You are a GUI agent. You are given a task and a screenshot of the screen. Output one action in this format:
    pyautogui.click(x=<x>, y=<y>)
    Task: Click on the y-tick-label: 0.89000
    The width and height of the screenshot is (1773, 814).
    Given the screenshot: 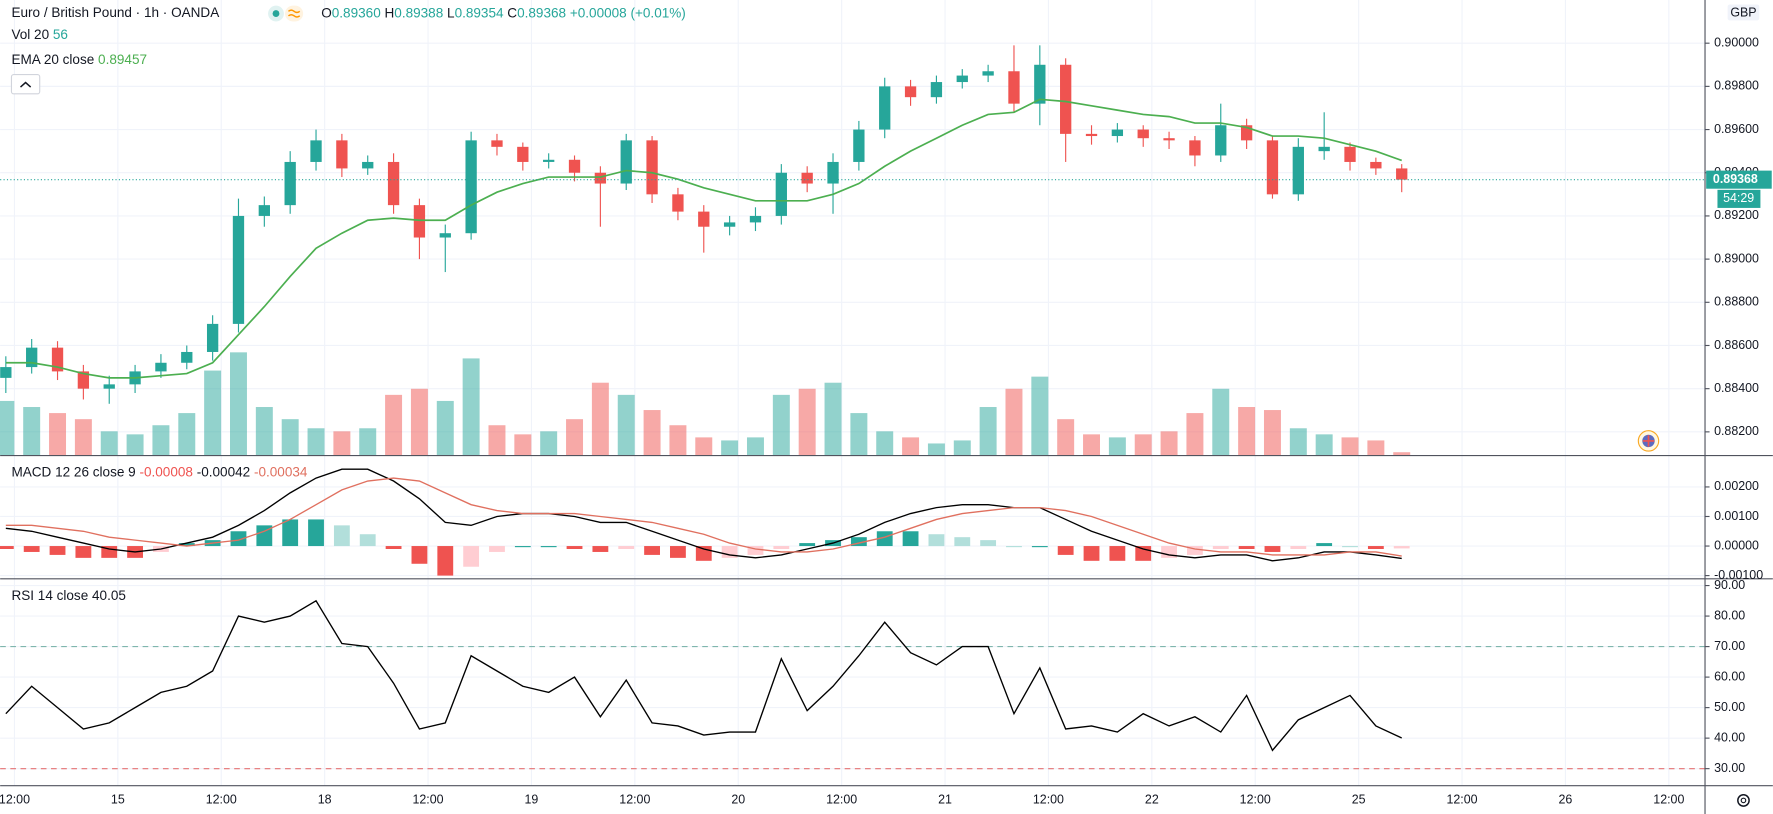 What is the action you would take?
    pyautogui.click(x=1736, y=258)
    